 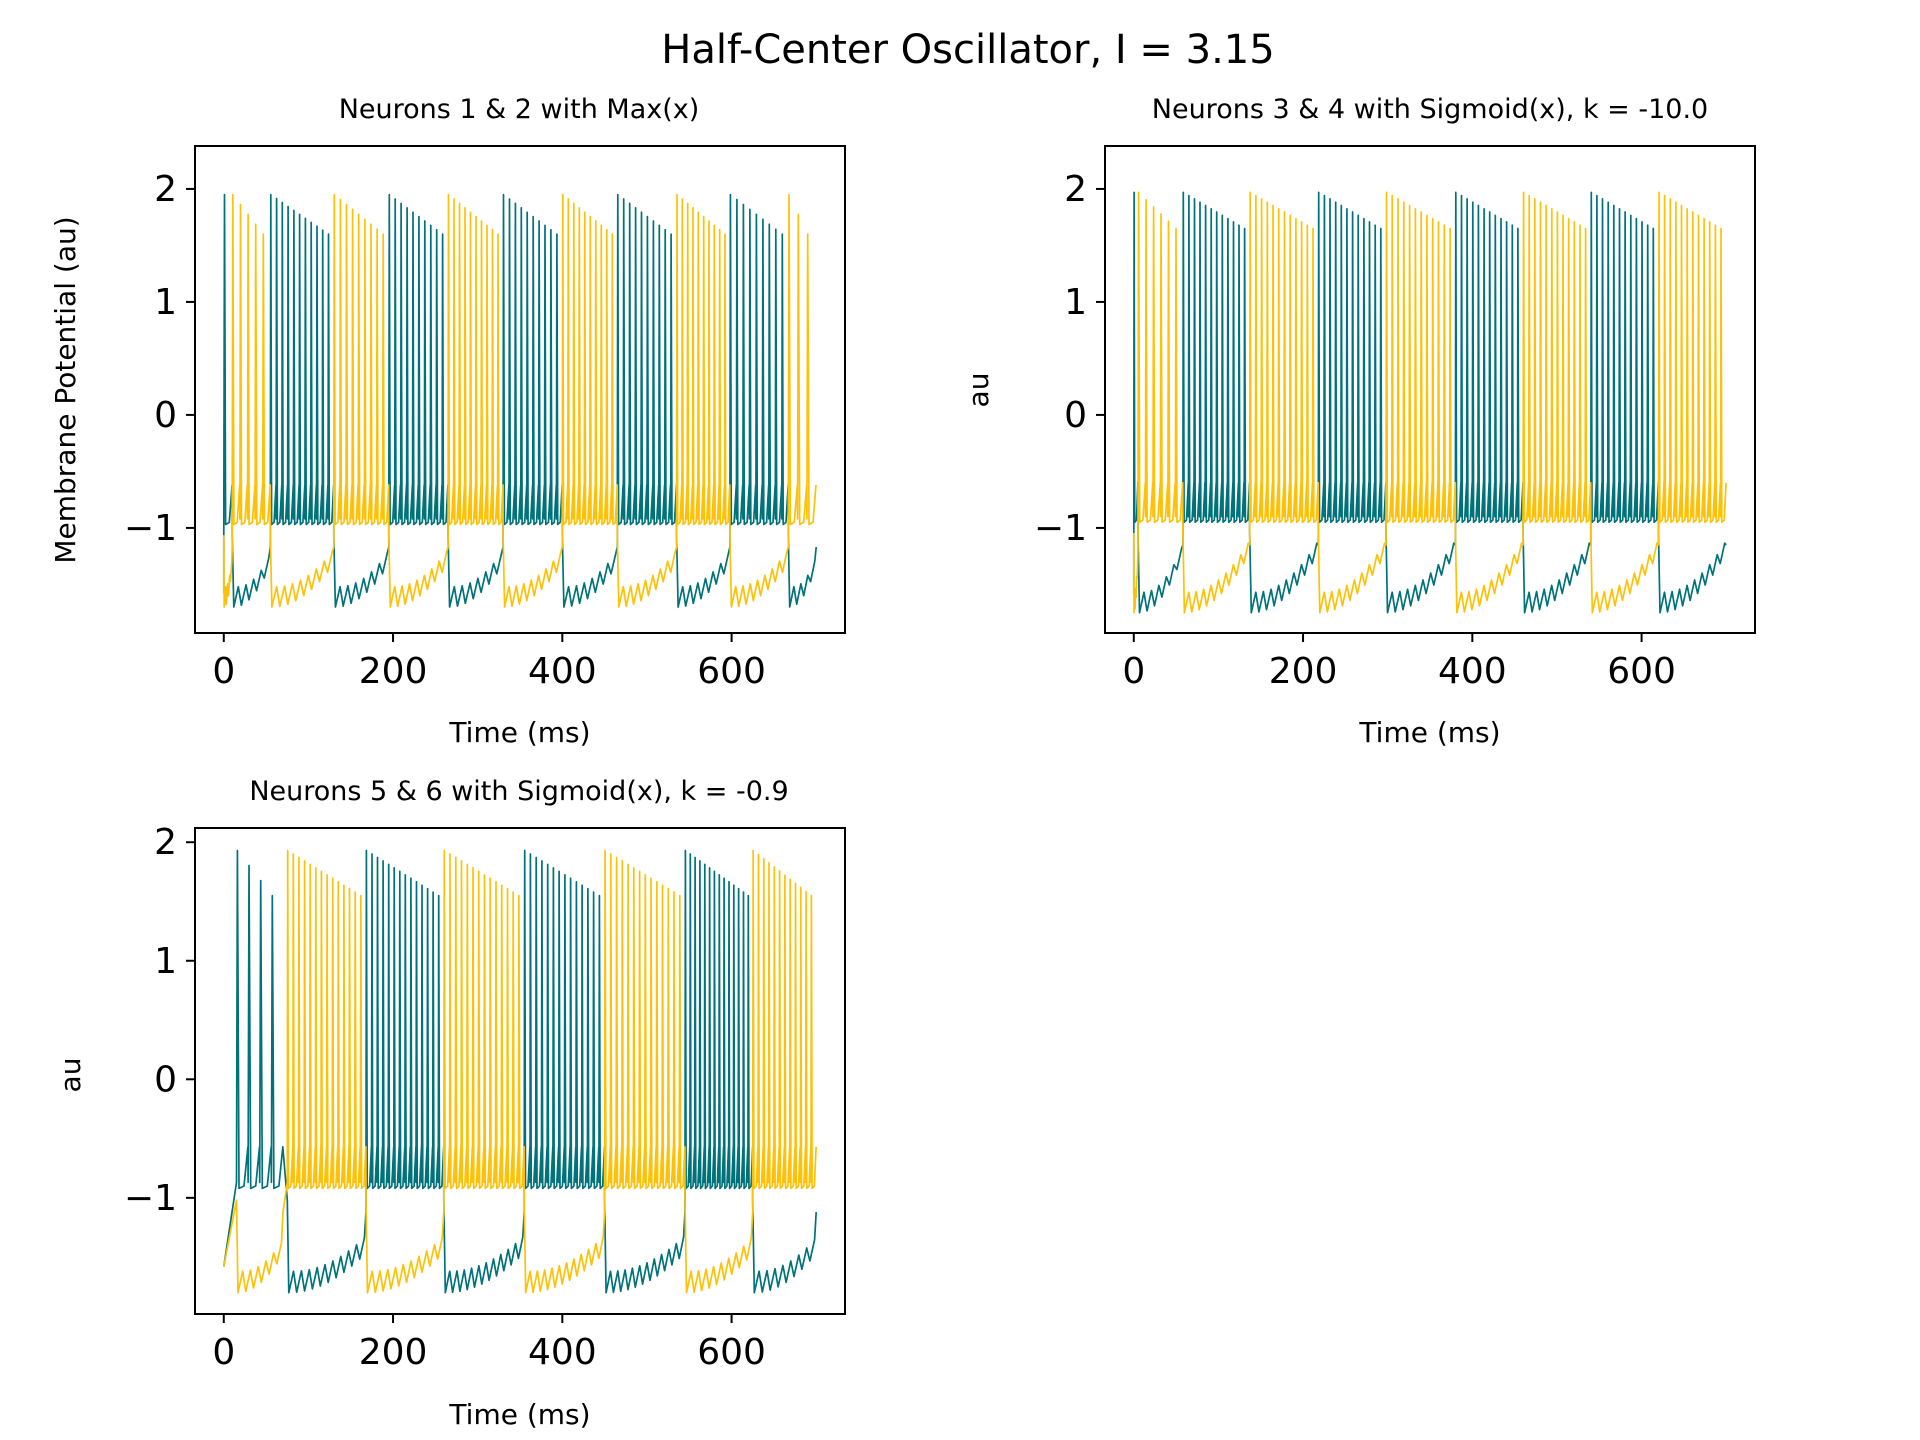 I want to click on panel-3-ylabel: au, so click(x=70, y=1075).